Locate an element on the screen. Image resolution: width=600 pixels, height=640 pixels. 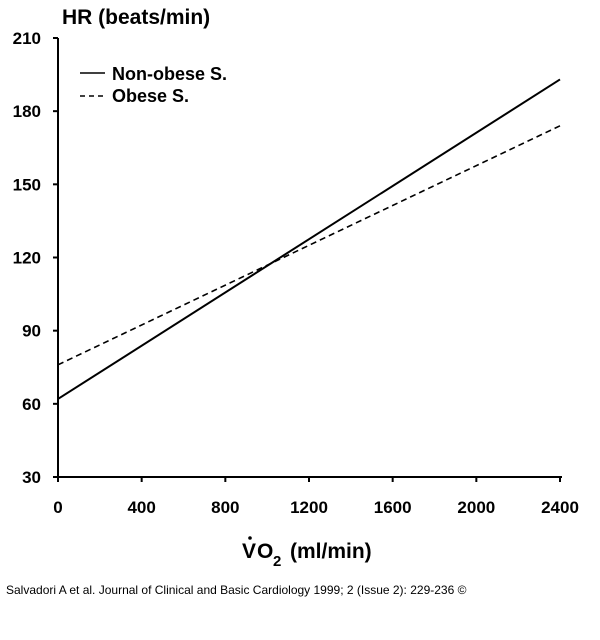
y-tick-label: 90 is located at coordinates (31, 331).